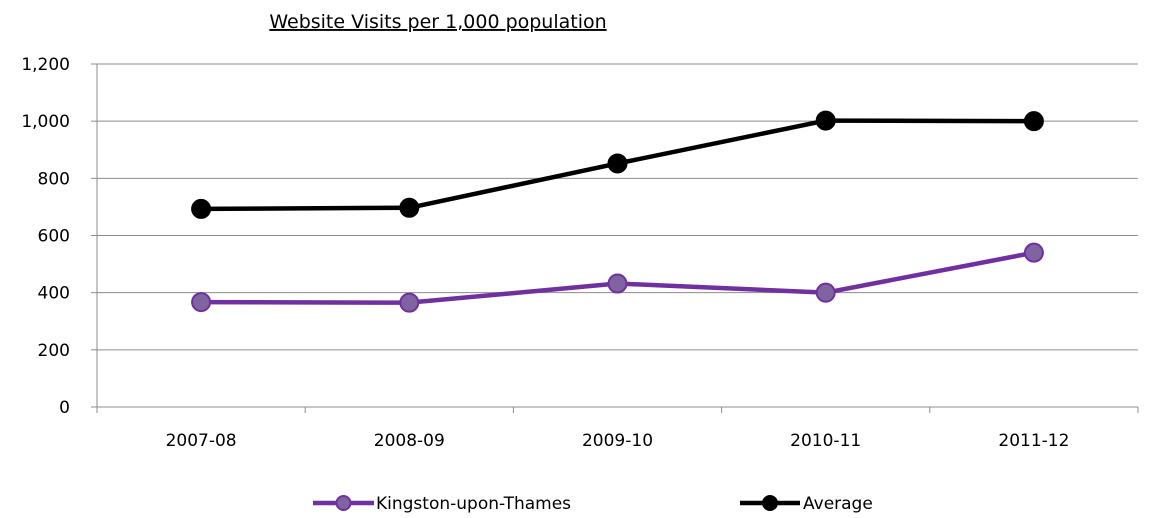 The image size is (1152, 518). I want to click on y-axis-ticks: 0 200 400 600 800 1,000 1,200, so click(45, 236).